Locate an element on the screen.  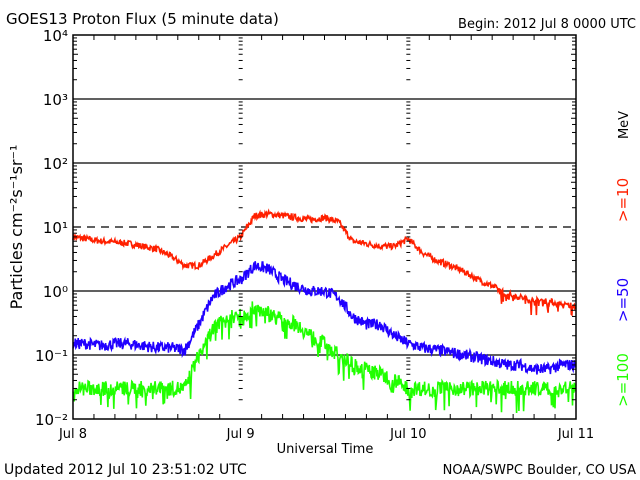
x-tick-label: Jul 8 is located at coordinates (72, 434).